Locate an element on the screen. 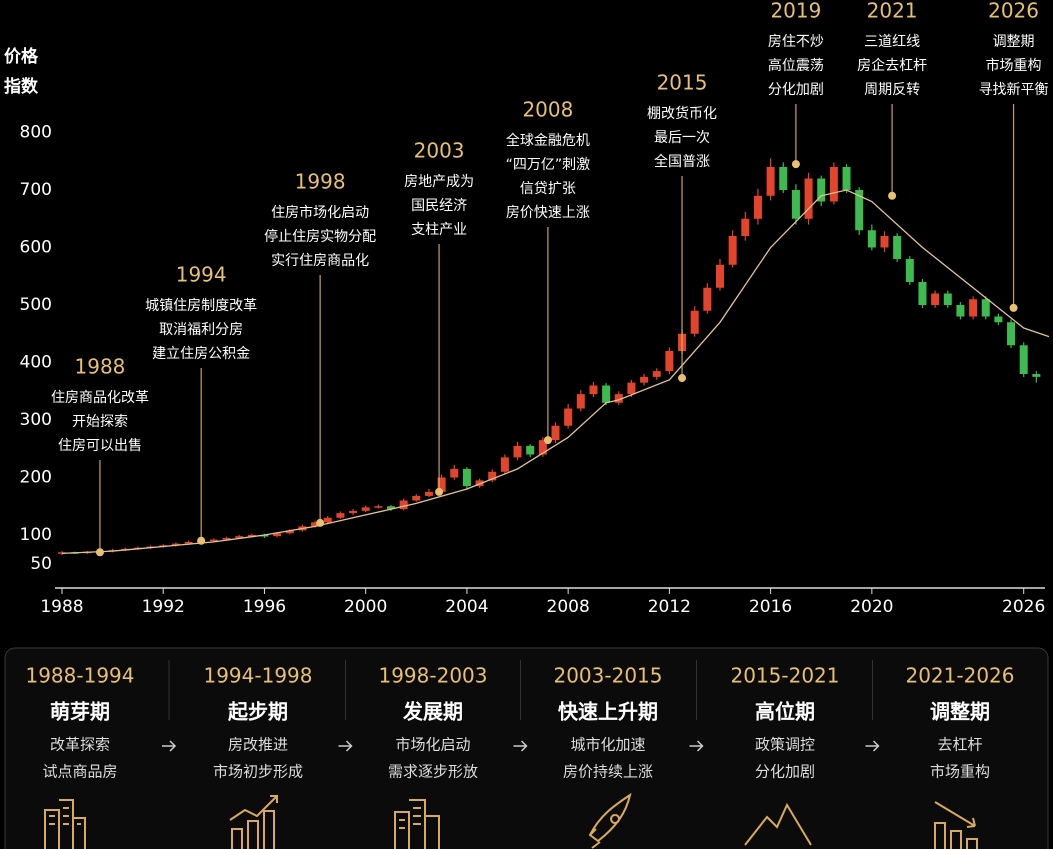 This screenshot has width=1053, height=849. phase-name: 发展期 is located at coordinates (432, 712).